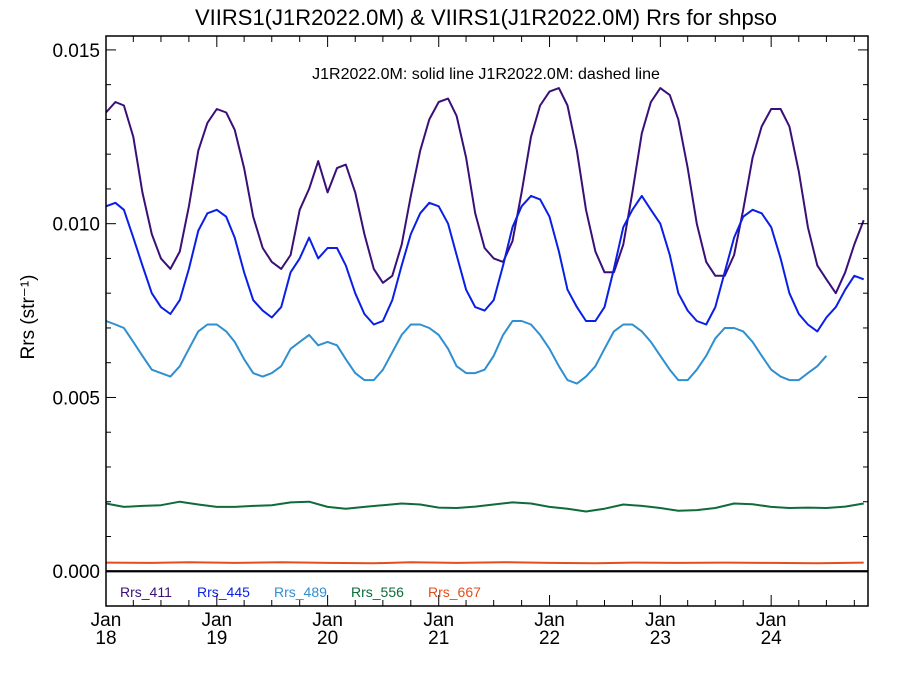 The height and width of the screenshot is (675, 900). What do you see at coordinates (223, 592) in the screenshot?
I see `legend-entry-rrs-445: Rrs_445` at bounding box center [223, 592].